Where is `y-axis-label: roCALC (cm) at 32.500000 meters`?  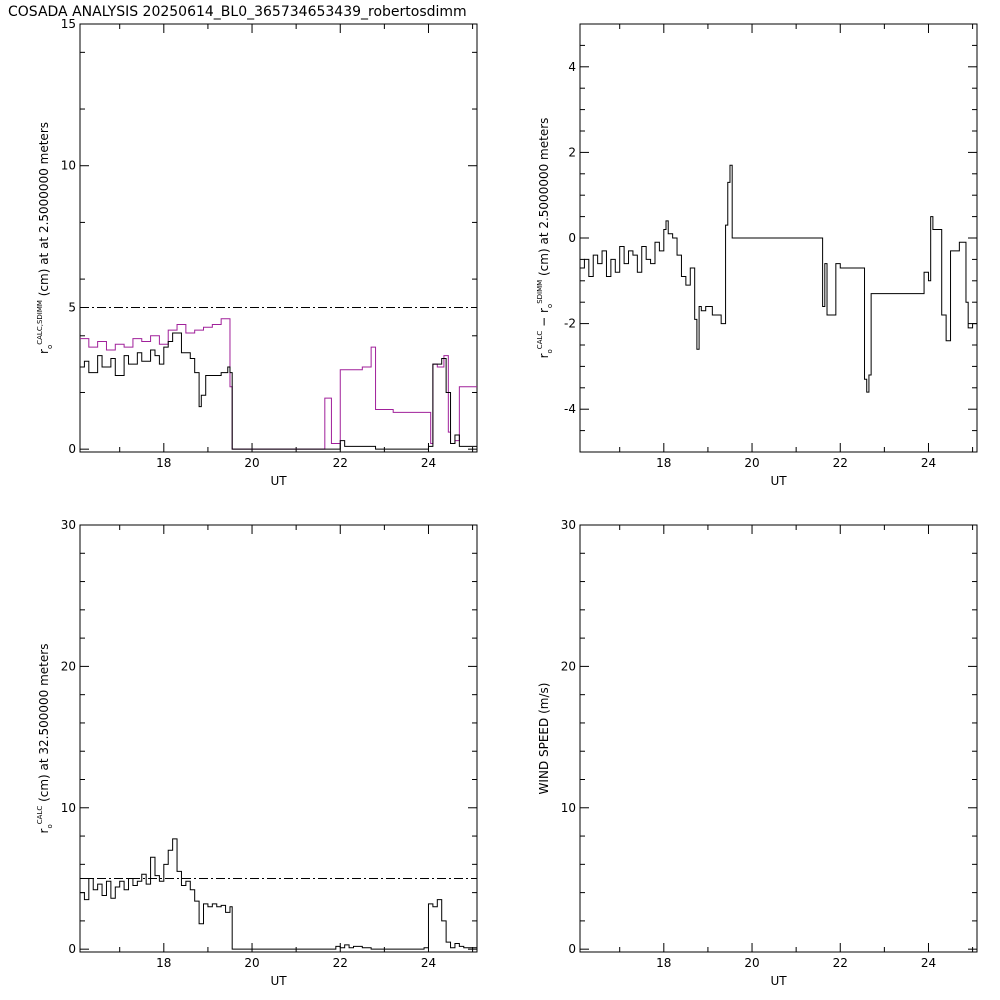
y-axis-label: roCALC (cm) at 32.500000 meters is located at coordinates (45, 739).